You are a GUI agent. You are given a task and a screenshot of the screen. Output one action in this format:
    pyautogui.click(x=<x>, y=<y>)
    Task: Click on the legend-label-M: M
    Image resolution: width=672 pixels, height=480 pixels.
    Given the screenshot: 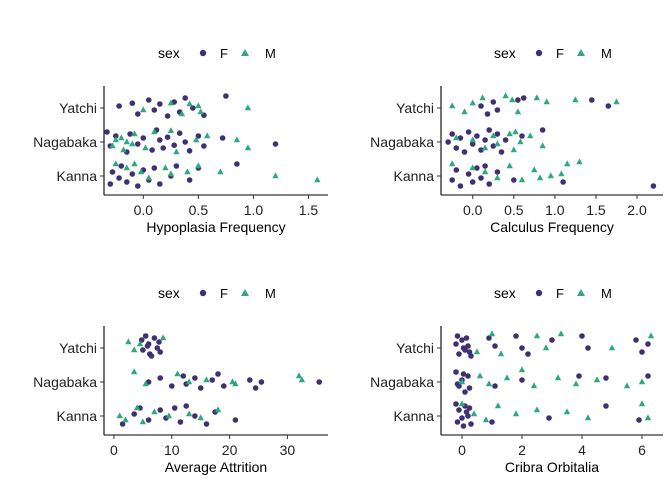 What is the action you would take?
    pyautogui.click(x=606, y=293)
    